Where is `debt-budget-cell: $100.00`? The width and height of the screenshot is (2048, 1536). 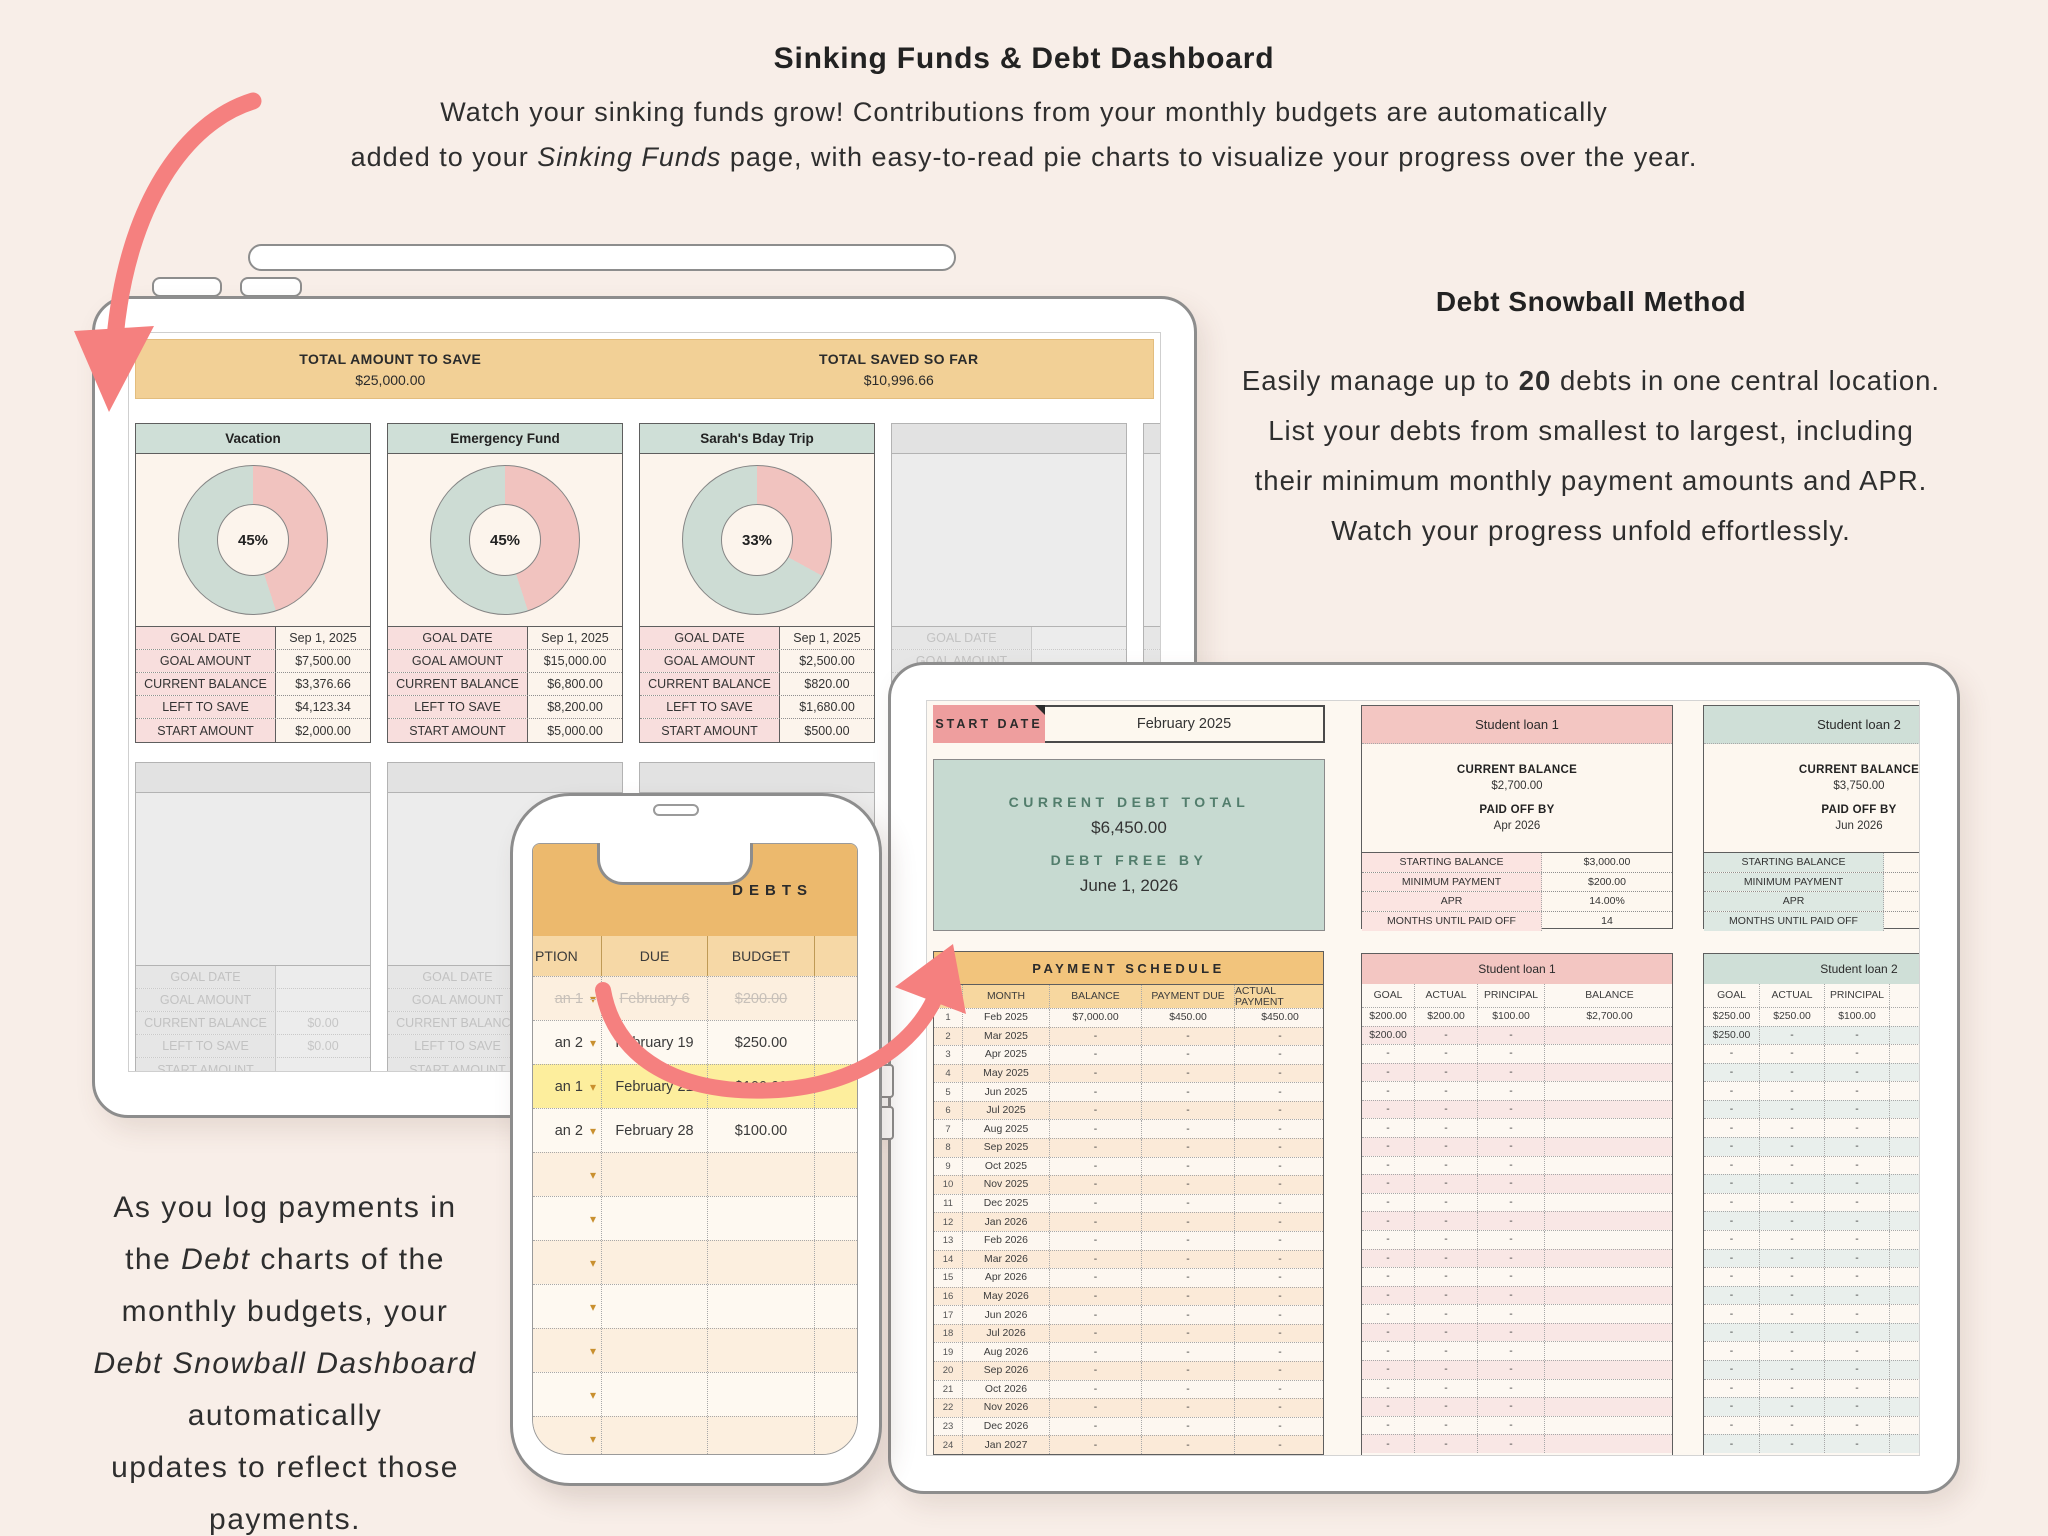
debt-budget-cell: $100.00 is located at coordinates (760, 1130).